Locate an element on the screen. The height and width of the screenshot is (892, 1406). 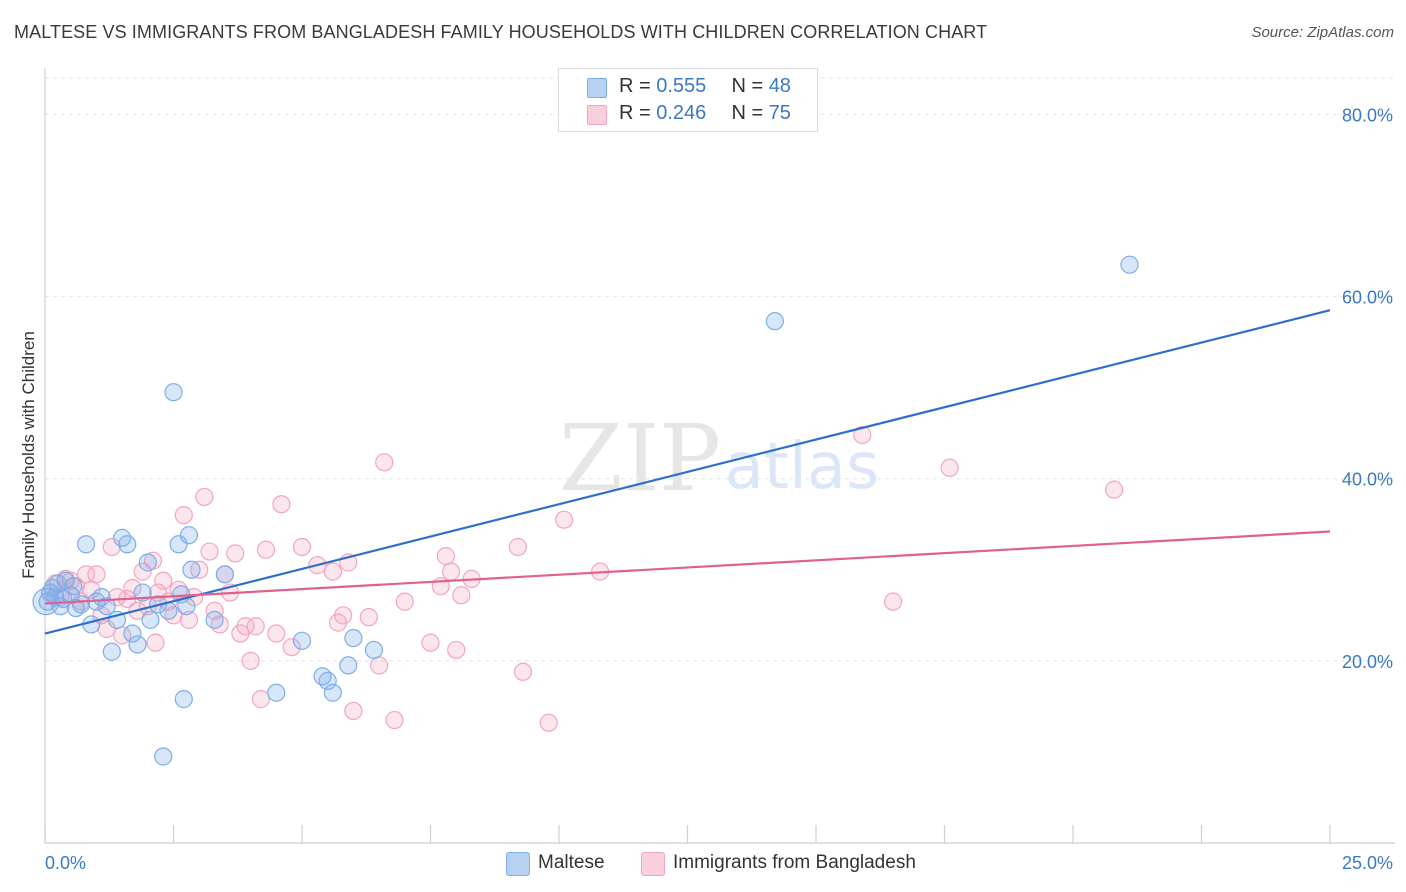
legend-swatch-bangladesh is located at coordinates (597, 115).